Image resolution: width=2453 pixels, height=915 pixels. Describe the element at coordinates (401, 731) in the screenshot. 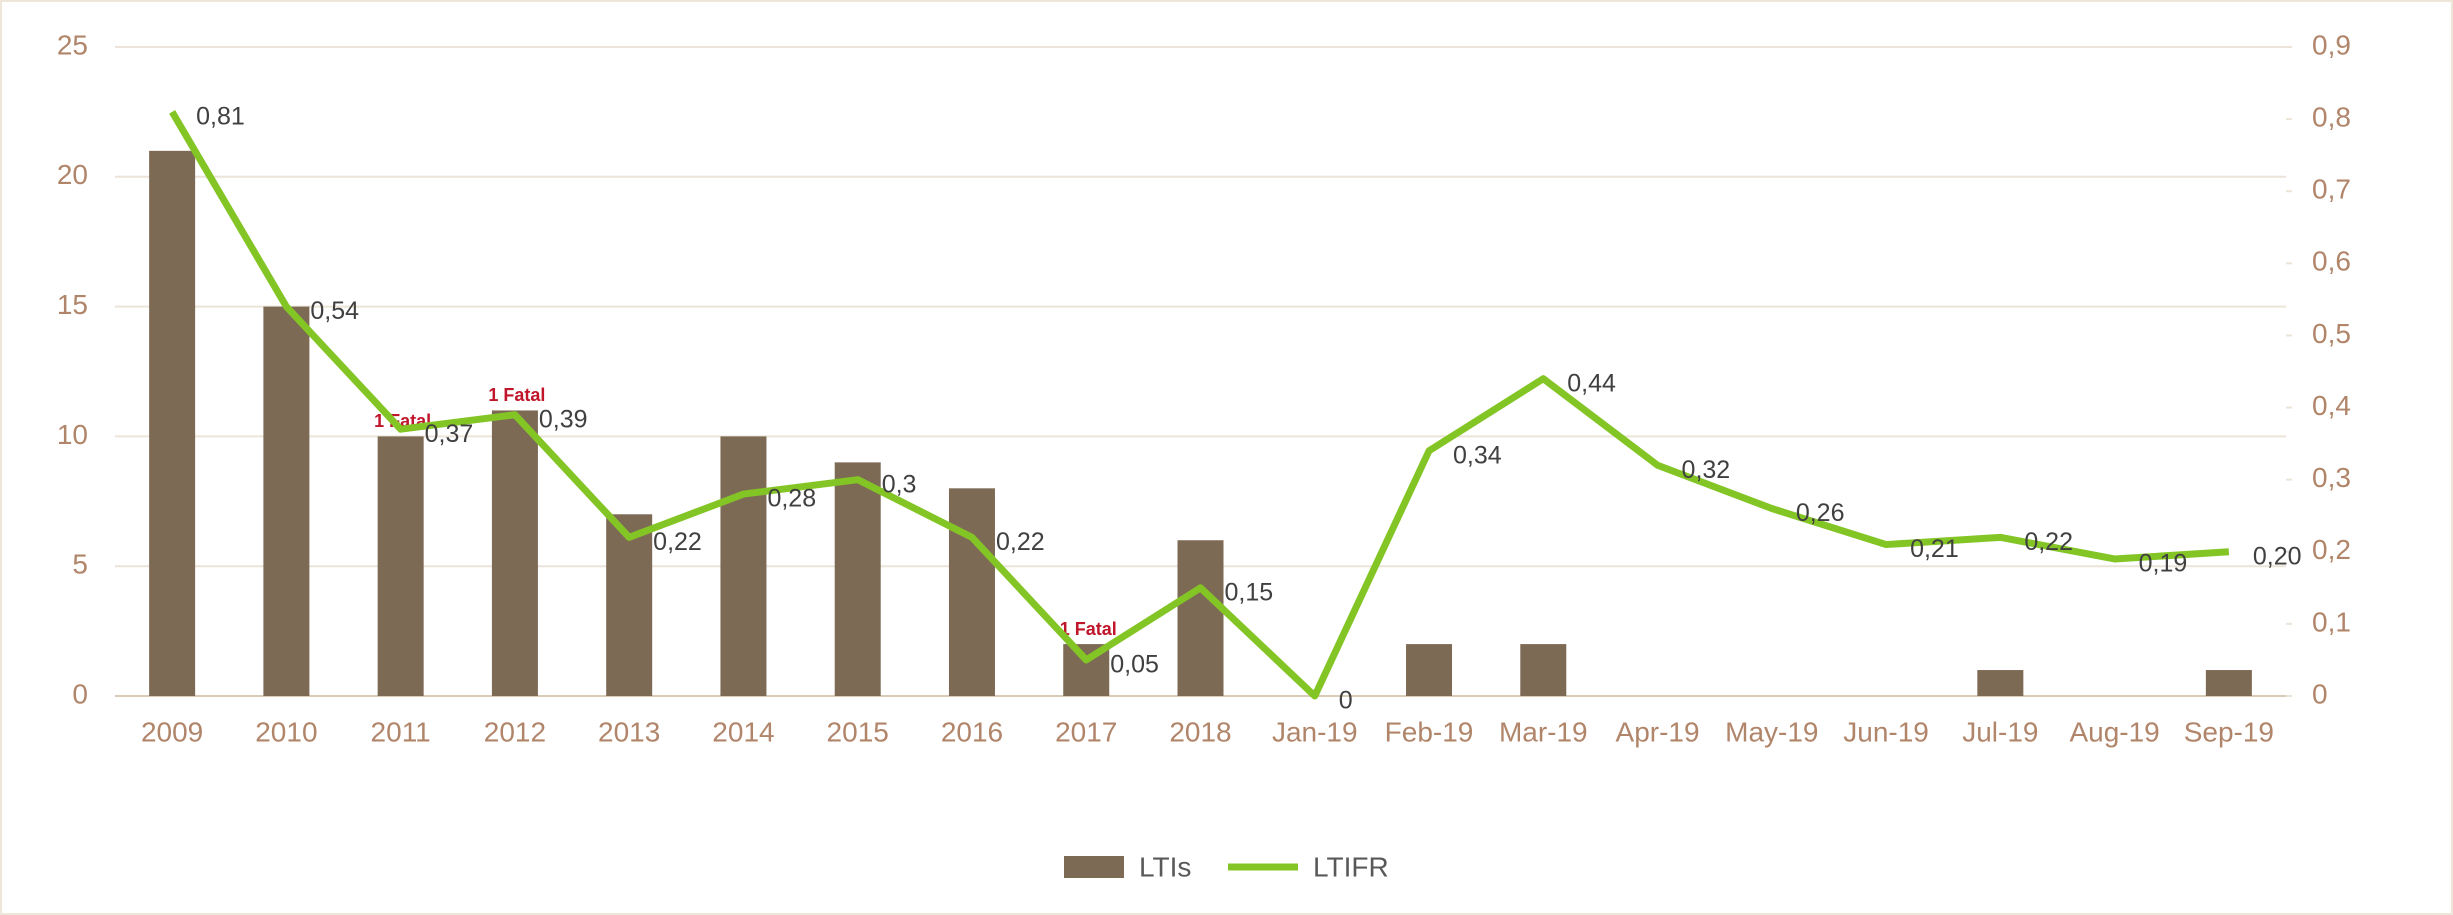

I see `x-tick-label: 2011` at that location.